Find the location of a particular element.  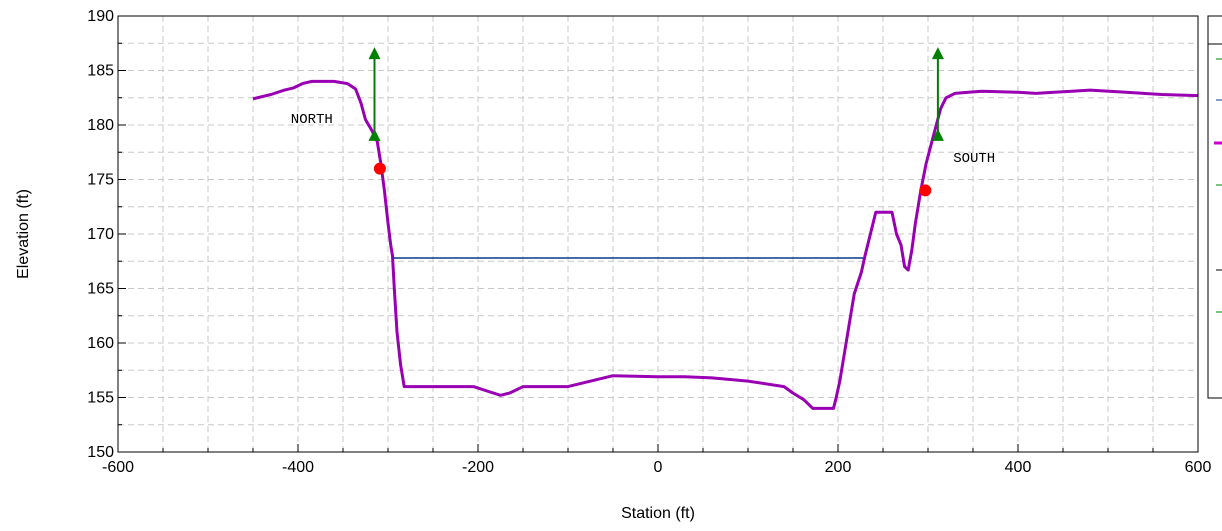

y-tick-label: 155 is located at coordinates (100, 398).